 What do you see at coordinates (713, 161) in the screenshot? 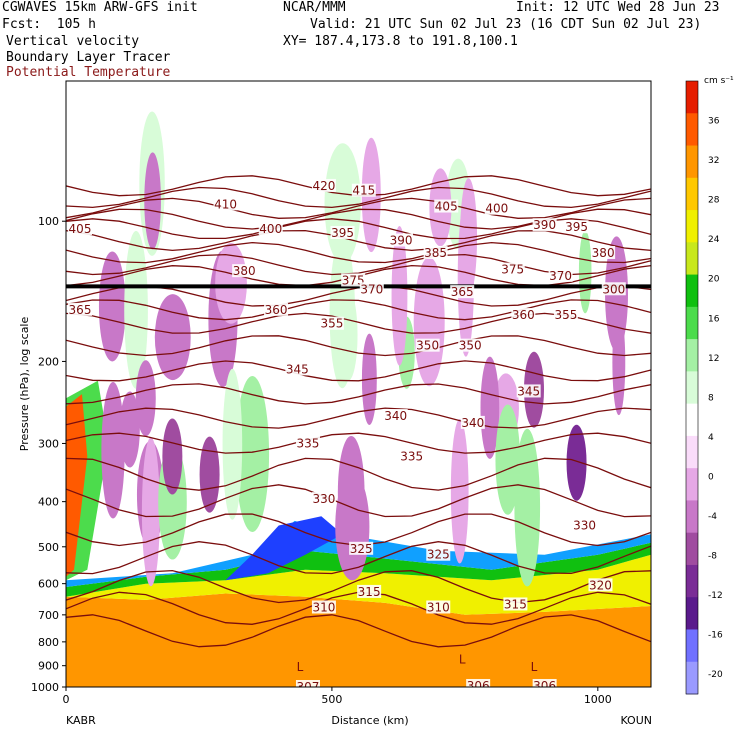
I see `colorbar-tick-label: 32` at bounding box center [713, 161].